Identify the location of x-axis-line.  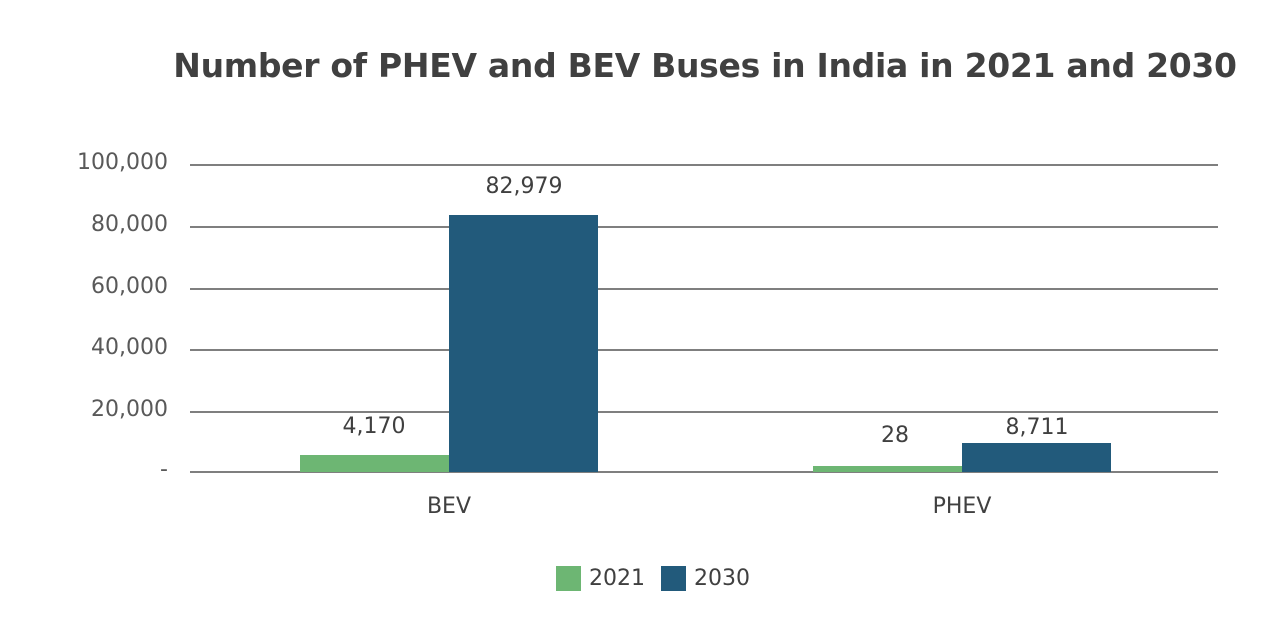
(704, 472).